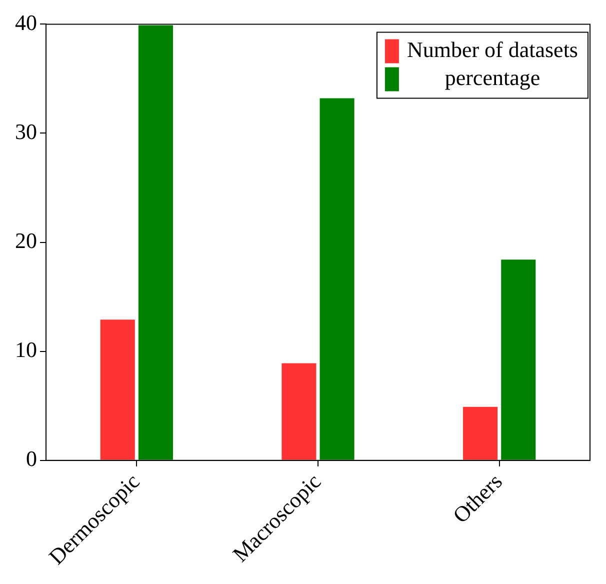 This screenshot has width=606, height=584. Describe the element at coordinates (26, 22) in the screenshot. I see `y-tick-label: 40` at that location.